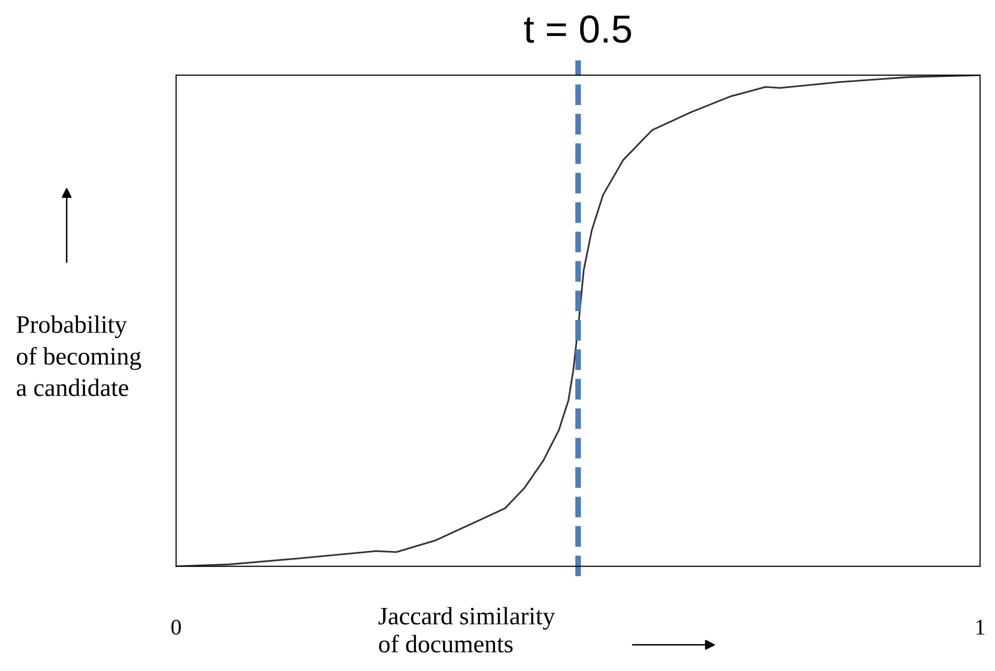 The image size is (995, 671). Describe the element at coordinates (578, 29) in the screenshot. I see `ref-line-label: t = 0.5` at that location.